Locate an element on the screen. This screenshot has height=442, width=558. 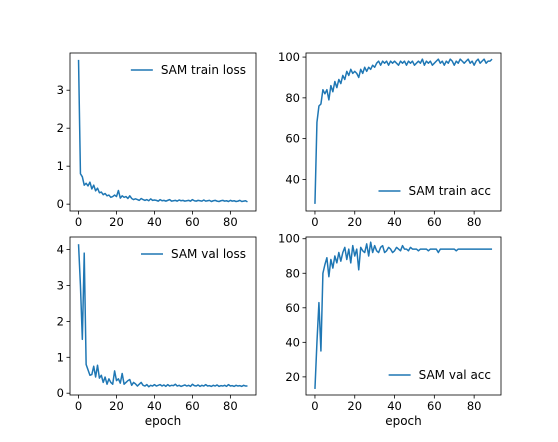
legend: SAM train acc is located at coordinates (434, 191).